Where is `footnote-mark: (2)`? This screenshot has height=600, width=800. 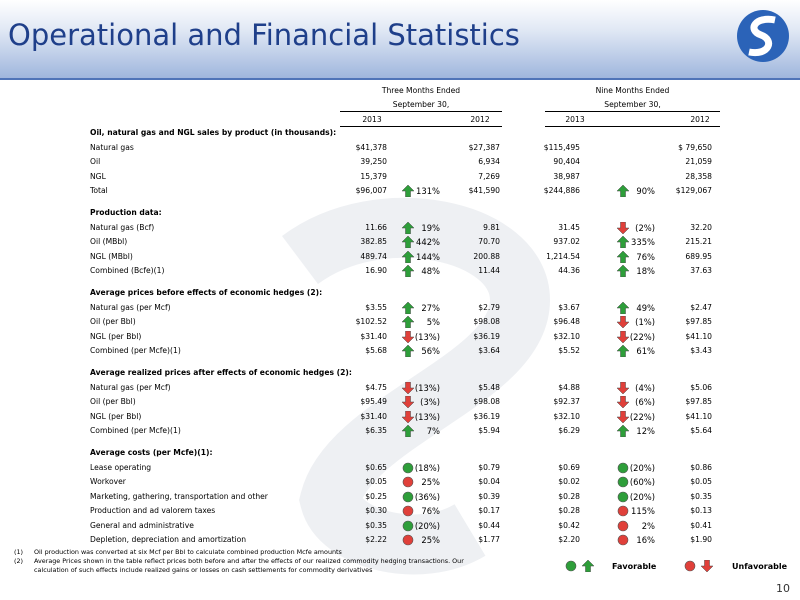
footnote-mark: (2) is located at coordinates (19, 561).